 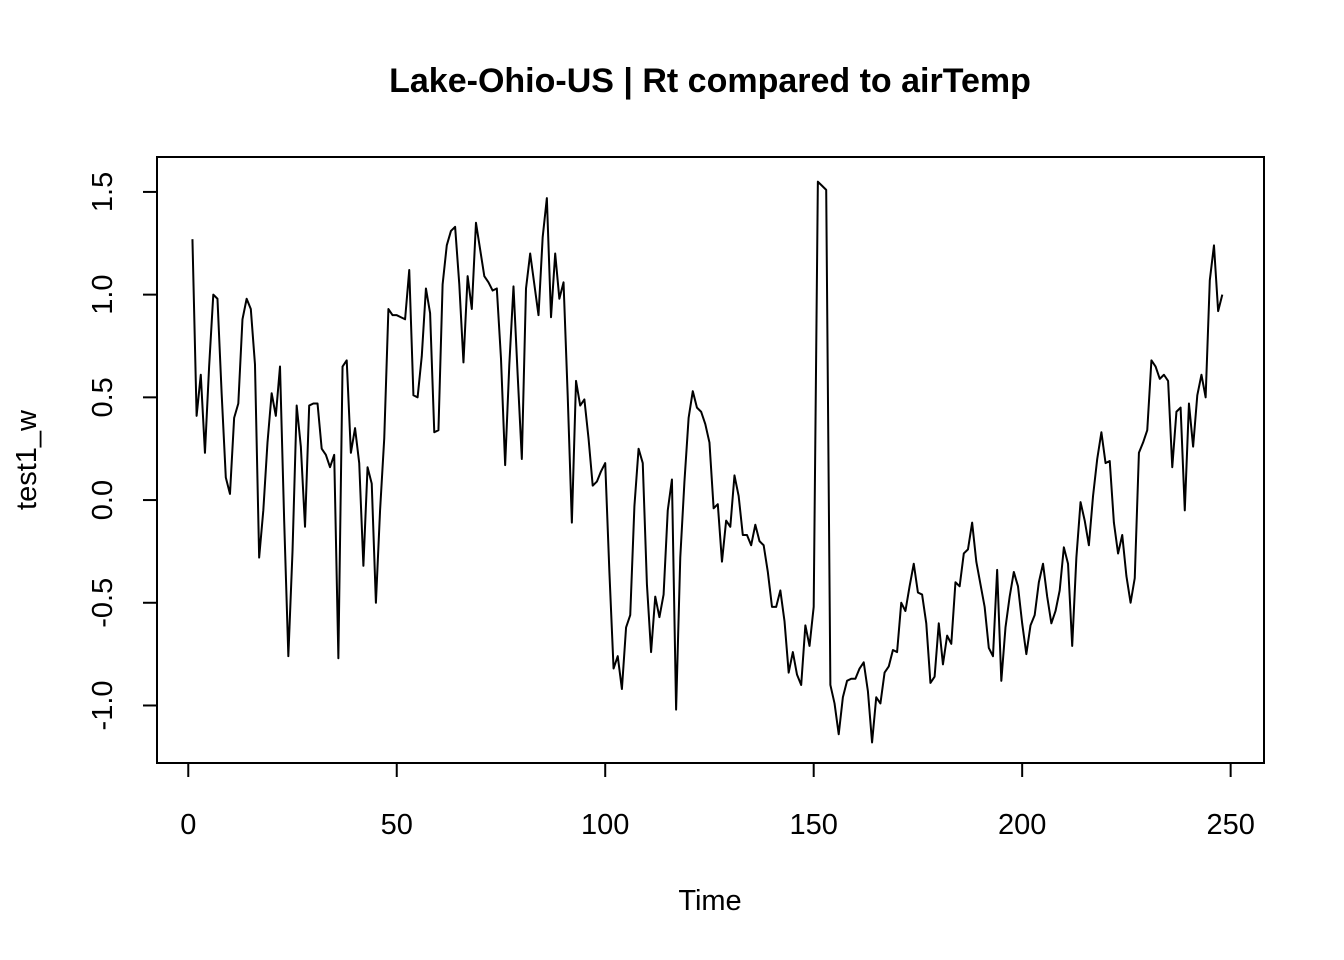 What do you see at coordinates (122, 451) in the screenshot?
I see `y-axis: -1.0 -0.5 0.0 0.5 1.0 1.5` at bounding box center [122, 451].